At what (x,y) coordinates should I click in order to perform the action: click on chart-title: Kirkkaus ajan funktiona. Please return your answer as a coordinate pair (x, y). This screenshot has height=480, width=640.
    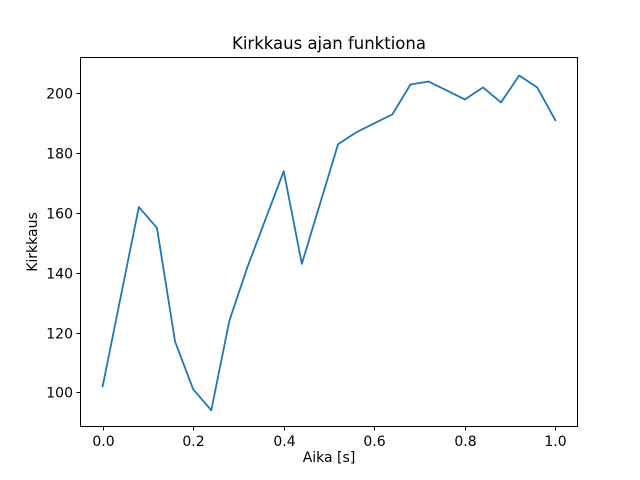
    Looking at the image, I should click on (329, 43).